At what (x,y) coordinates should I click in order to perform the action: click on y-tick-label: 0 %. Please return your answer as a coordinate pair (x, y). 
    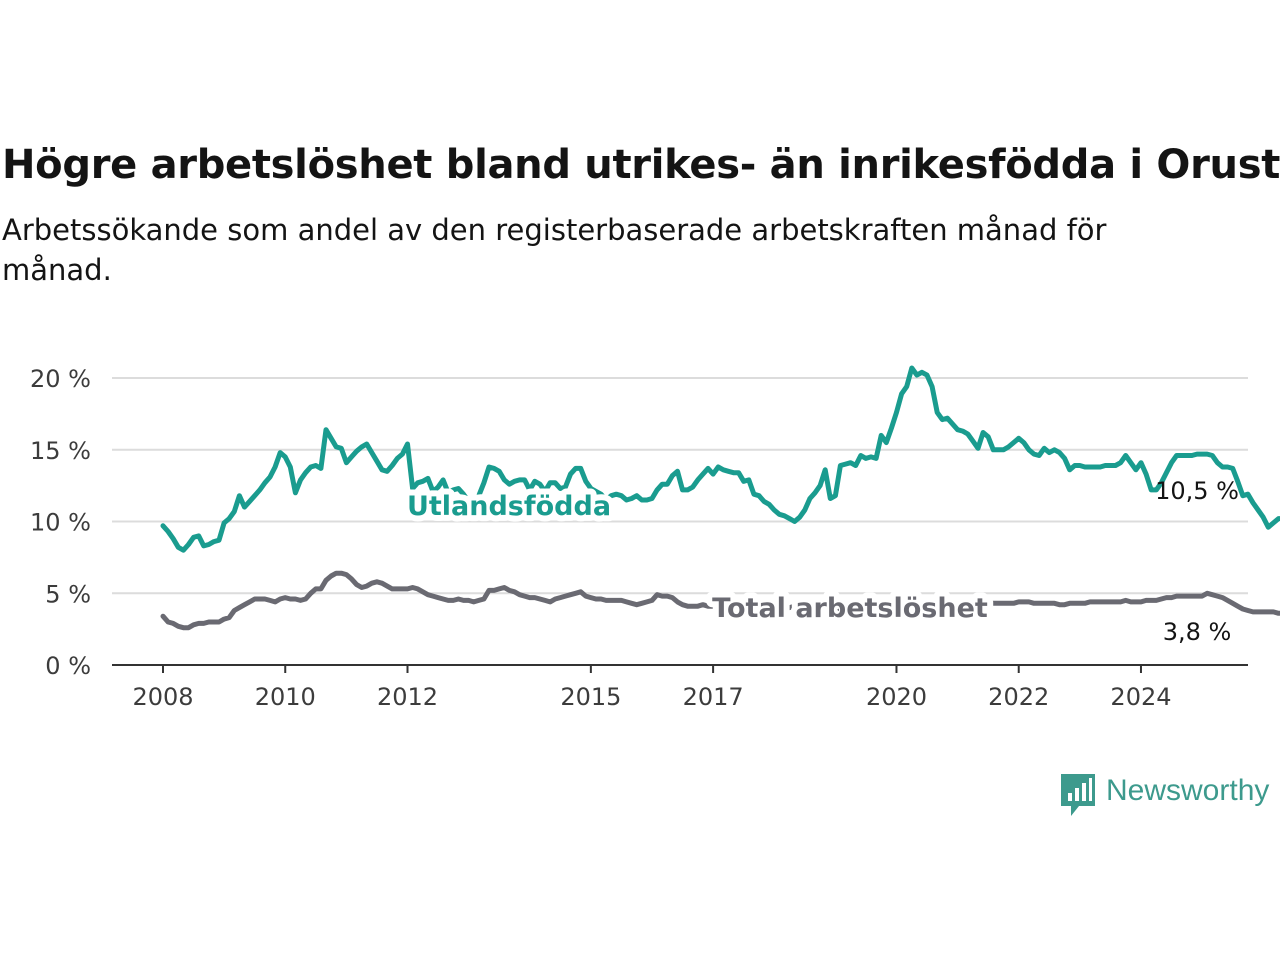
    Looking at the image, I should click on (68, 666).